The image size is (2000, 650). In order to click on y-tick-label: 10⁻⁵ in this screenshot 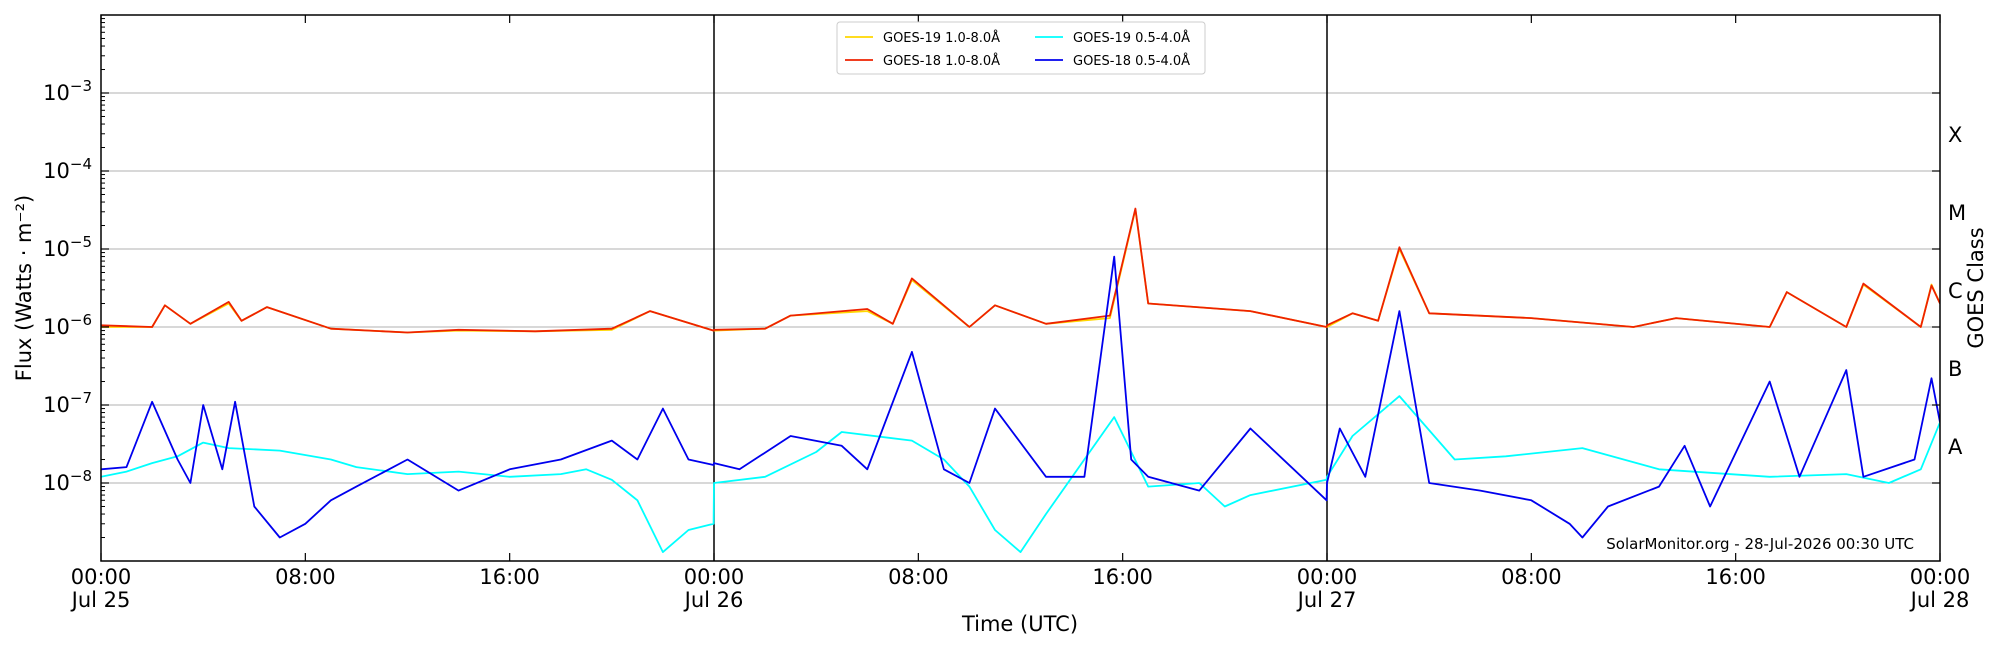, I will do `click(67, 247)`.